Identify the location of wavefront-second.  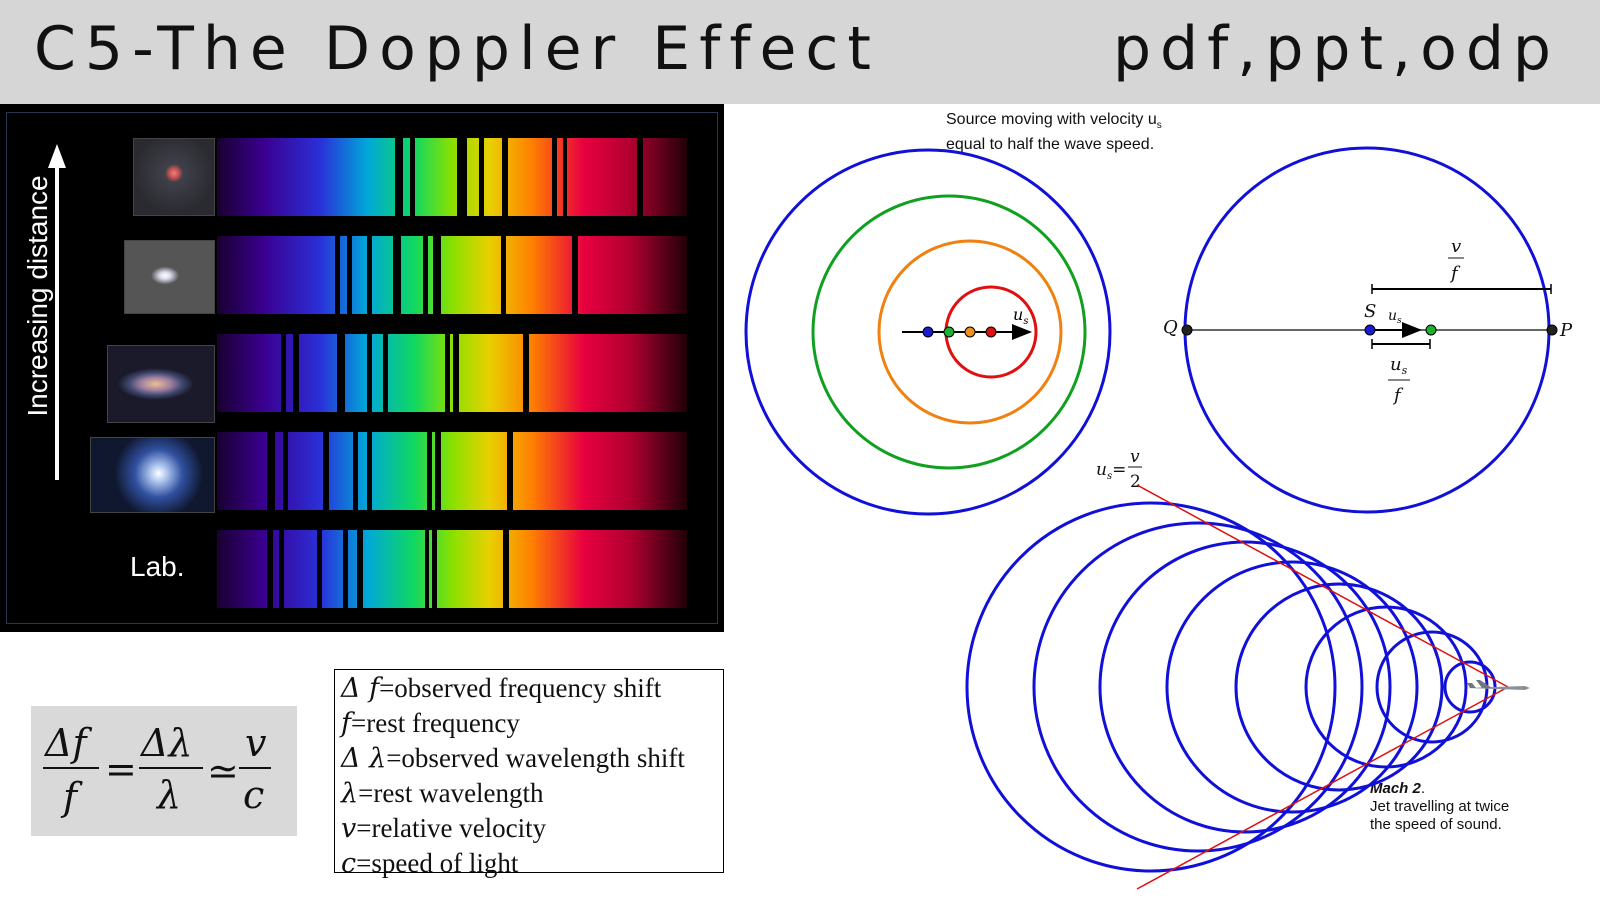
(949, 332).